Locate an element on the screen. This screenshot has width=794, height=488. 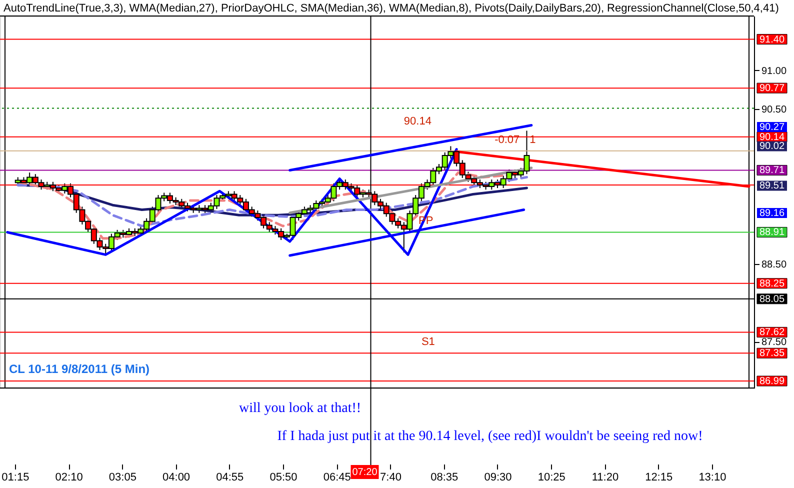
text: 89.16 is located at coordinates (772, 213).